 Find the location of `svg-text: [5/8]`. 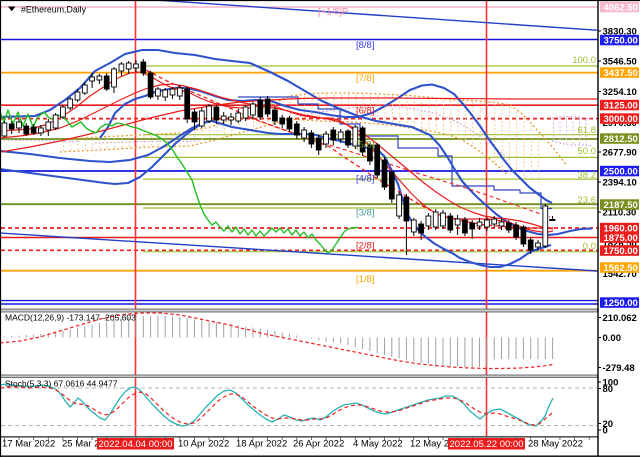

svg-text: [5/8] is located at coordinates (365, 145).